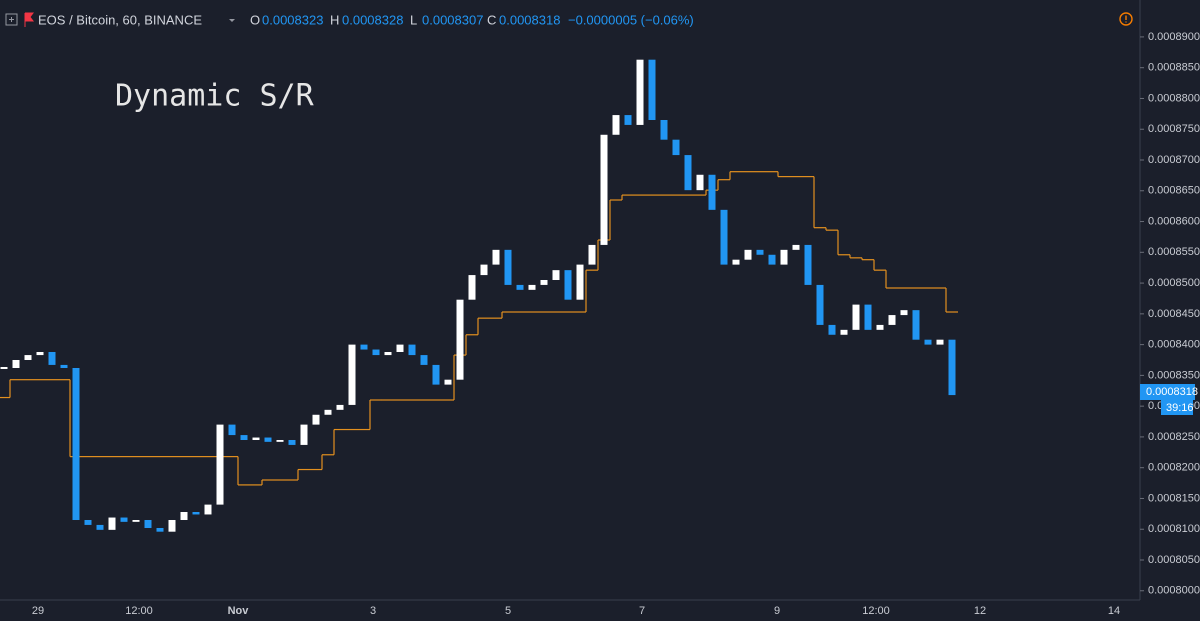  Describe the element at coordinates (508, 611) in the screenshot. I see `x-tick-label: 5` at that location.